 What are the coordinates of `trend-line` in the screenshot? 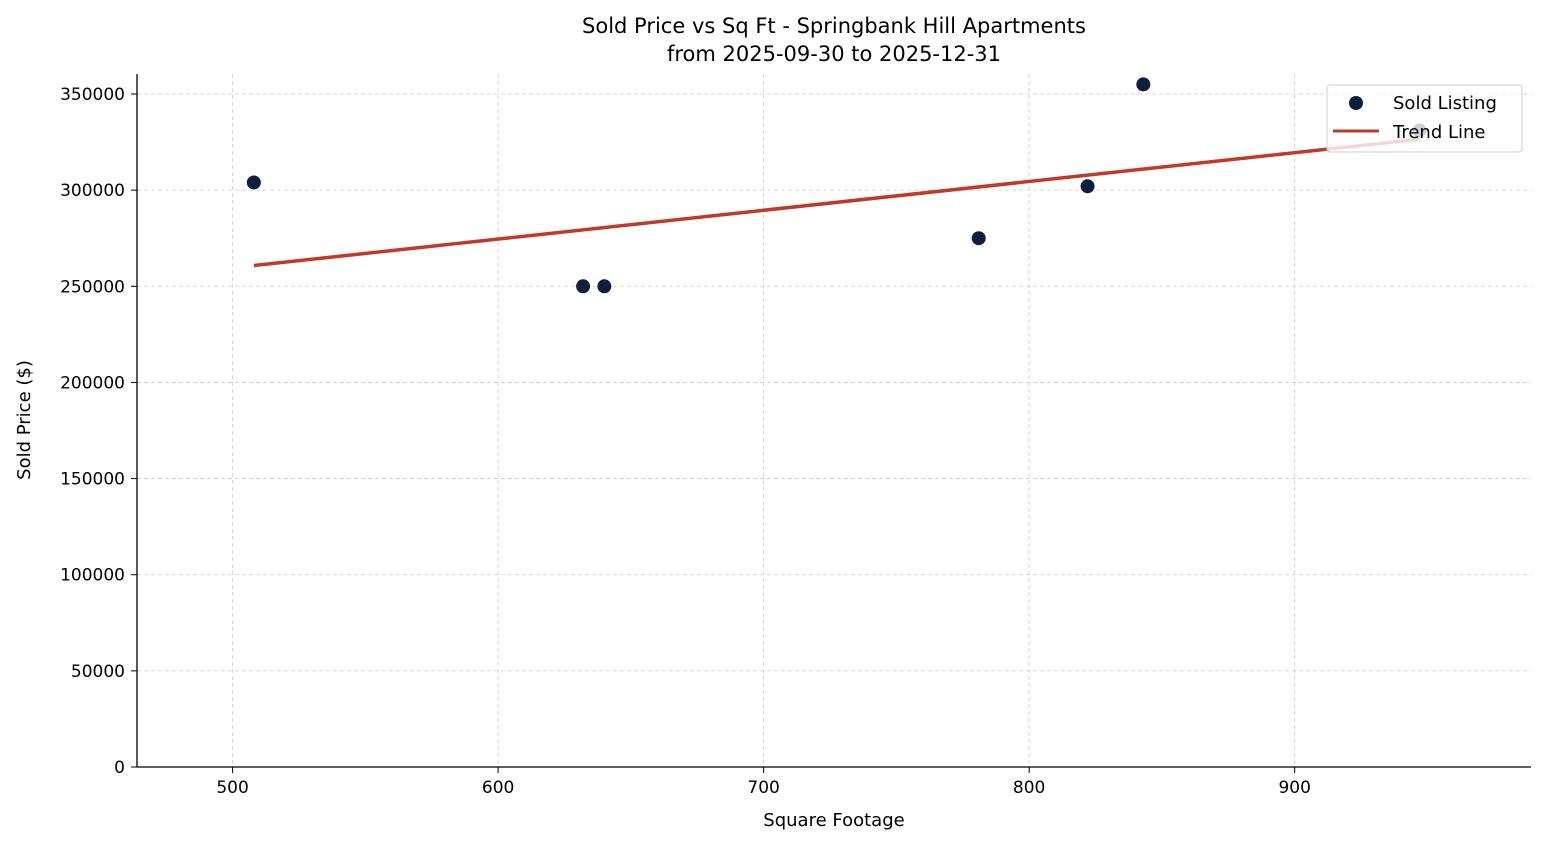 It's located at (836, 202).